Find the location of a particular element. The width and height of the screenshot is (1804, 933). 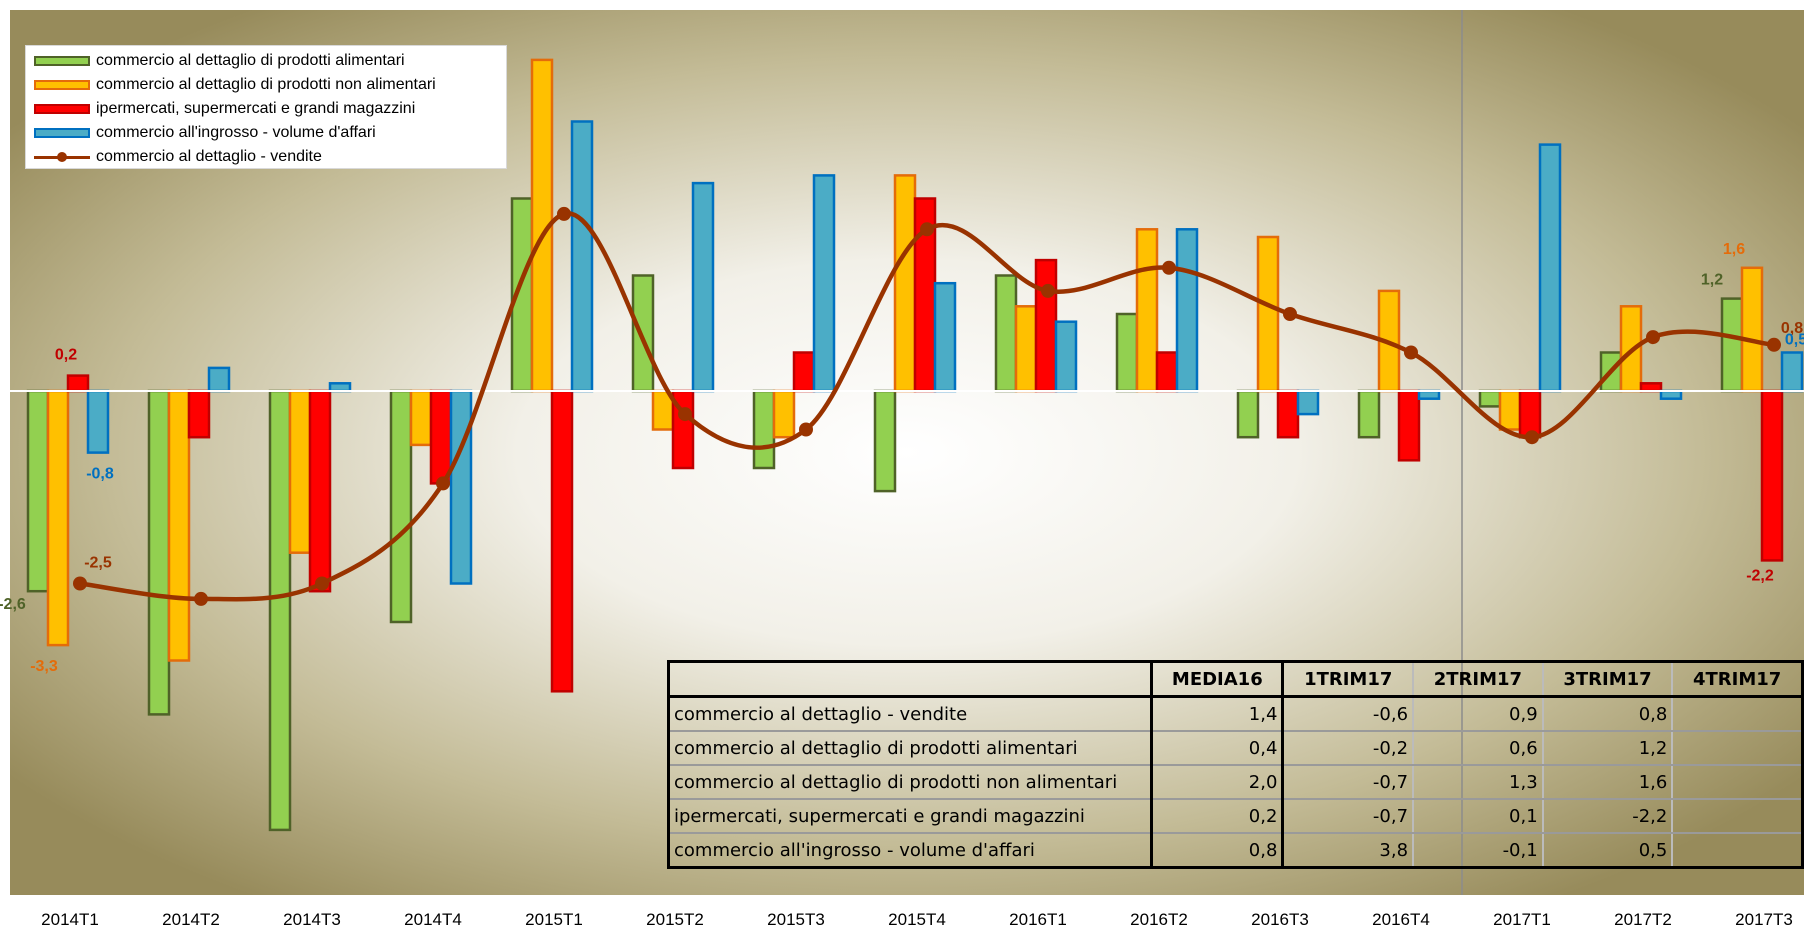

table-header-row: MEDIA16 1TRIM17 2TRIM17 3TRIM17 4TRIM17 is located at coordinates (1235, 679).